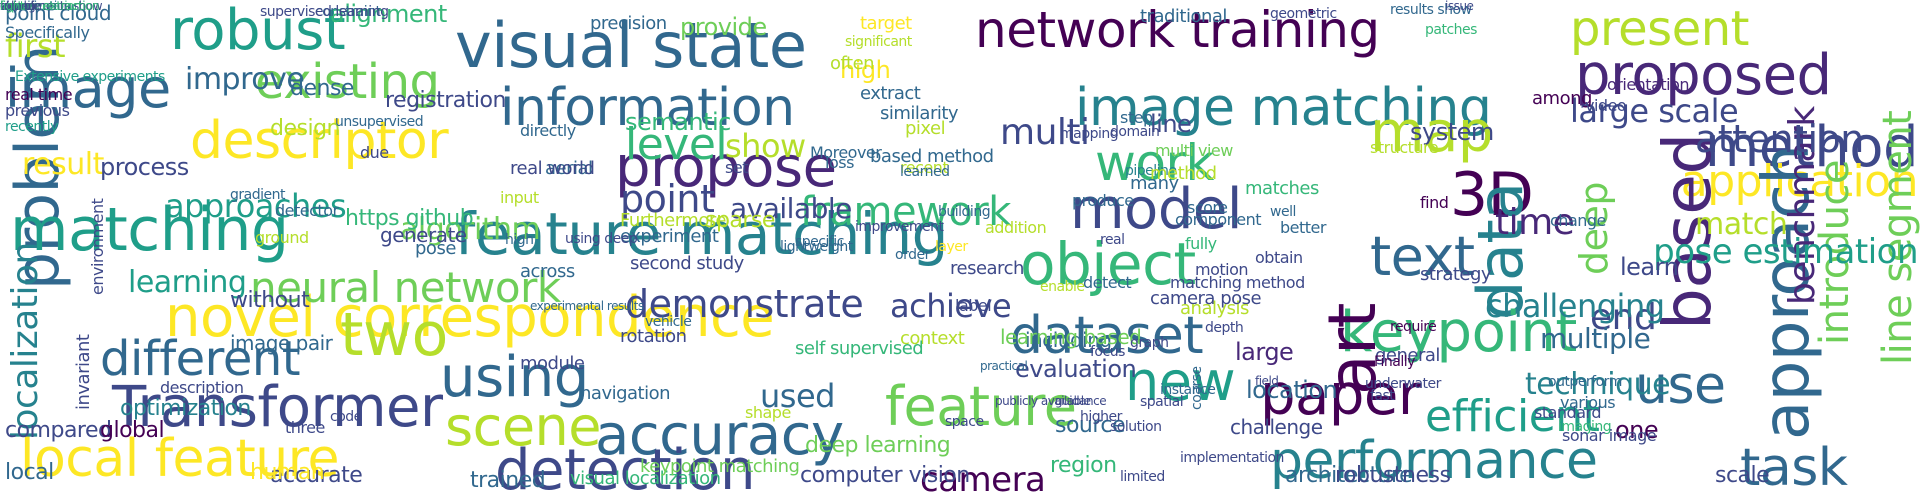 Image resolution: width=1920 pixels, height=500 pixels. I want to click on cloud-word: aerial, so click(569, 168).